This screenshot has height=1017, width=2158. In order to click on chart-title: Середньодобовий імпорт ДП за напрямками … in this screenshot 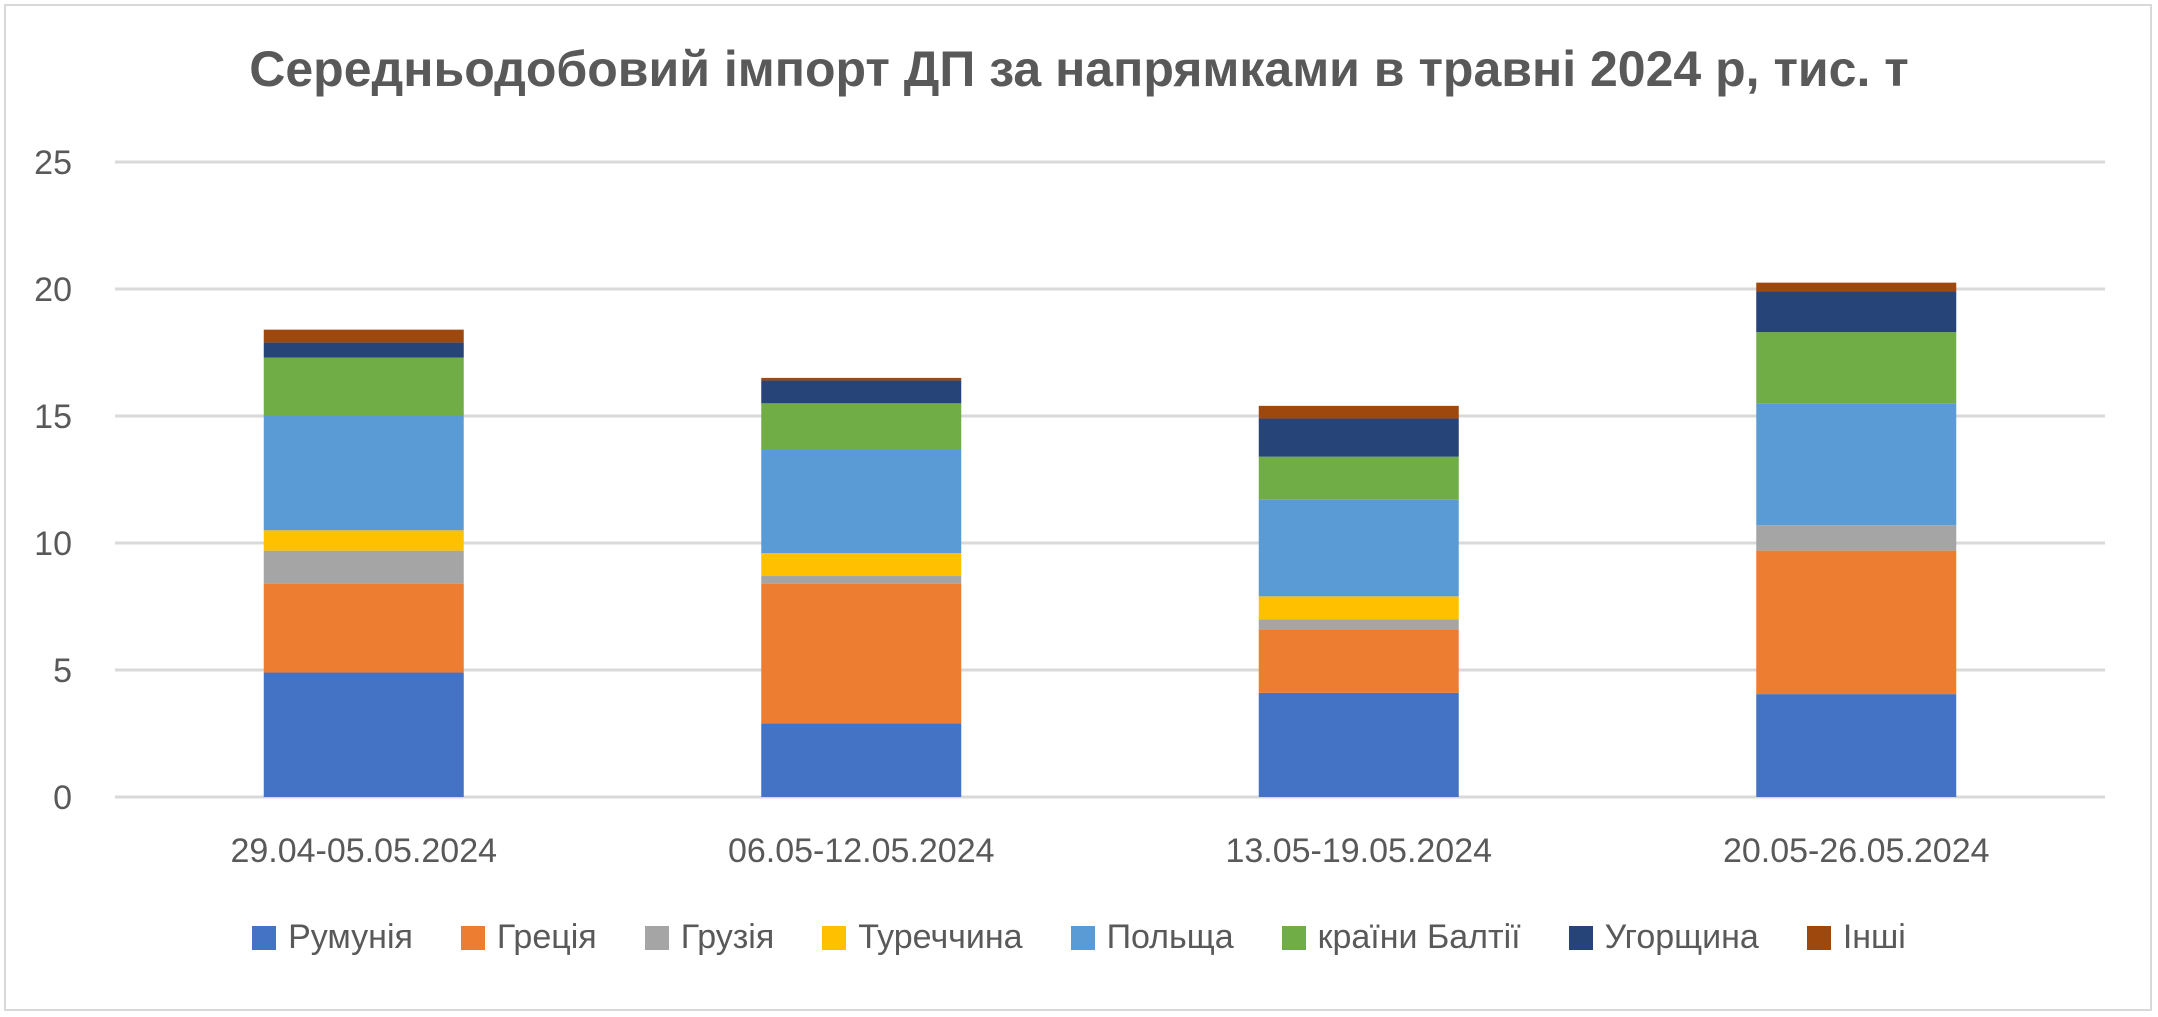, I will do `click(1079, 69)`.